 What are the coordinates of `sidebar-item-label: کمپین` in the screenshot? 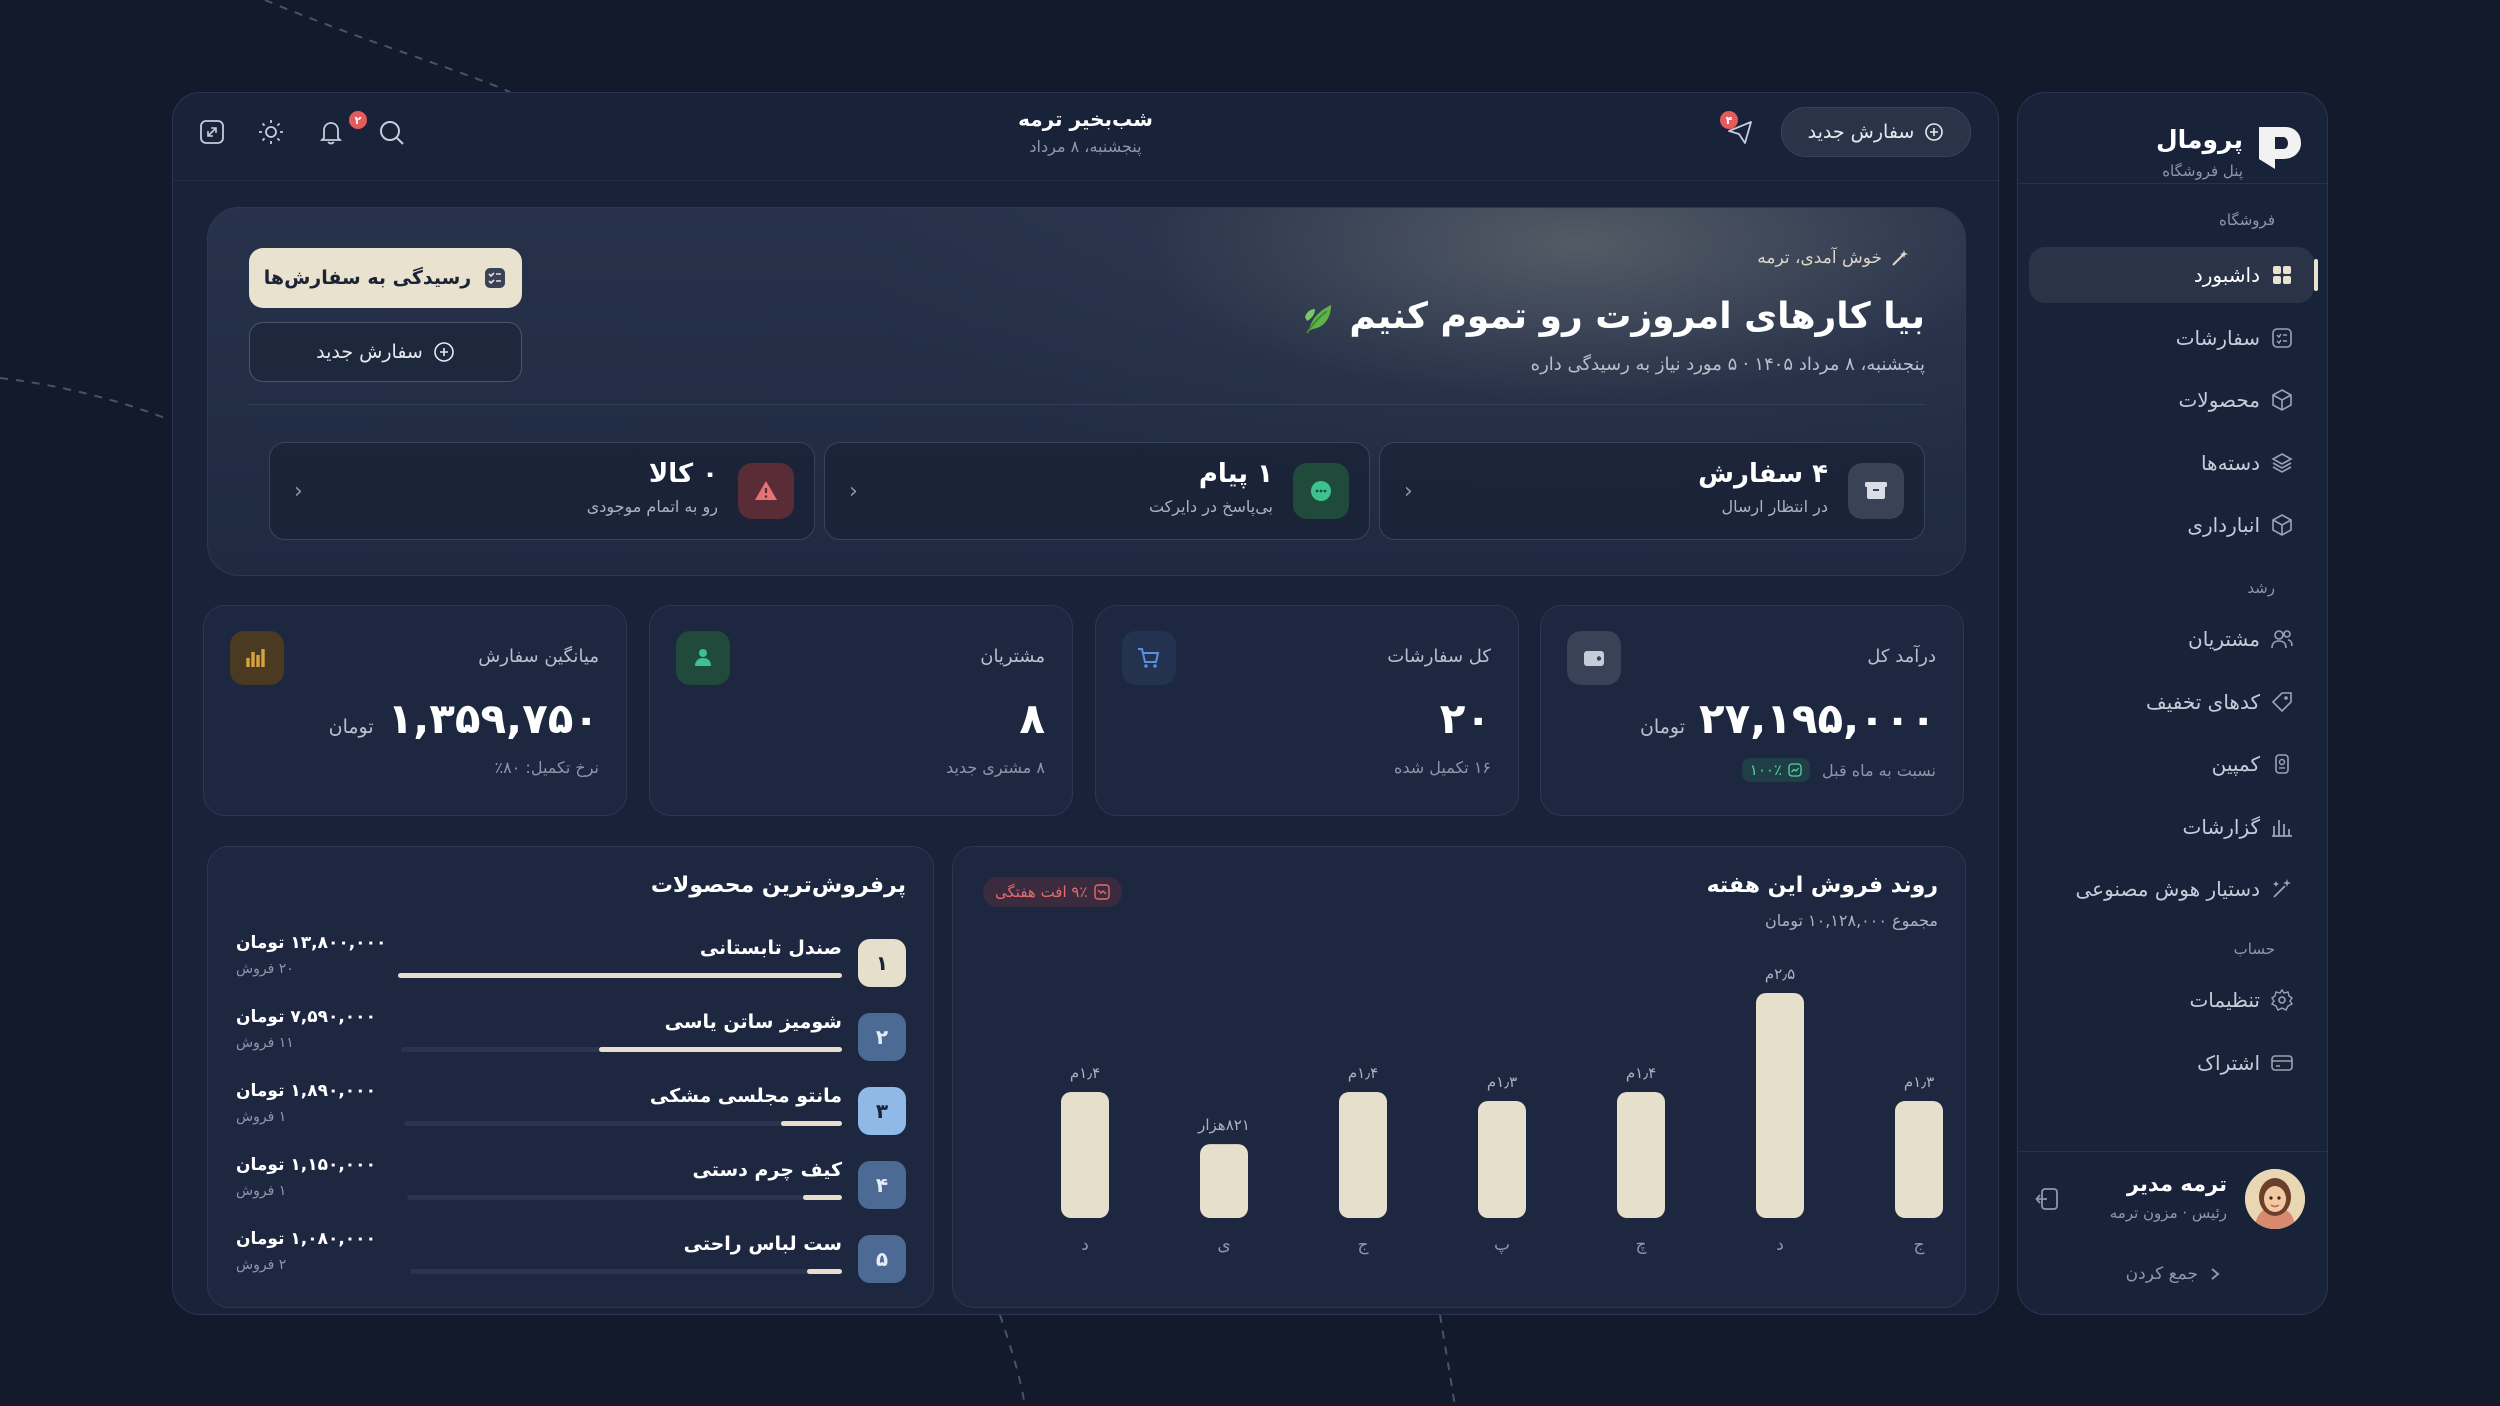 It's located at (2235, 764).